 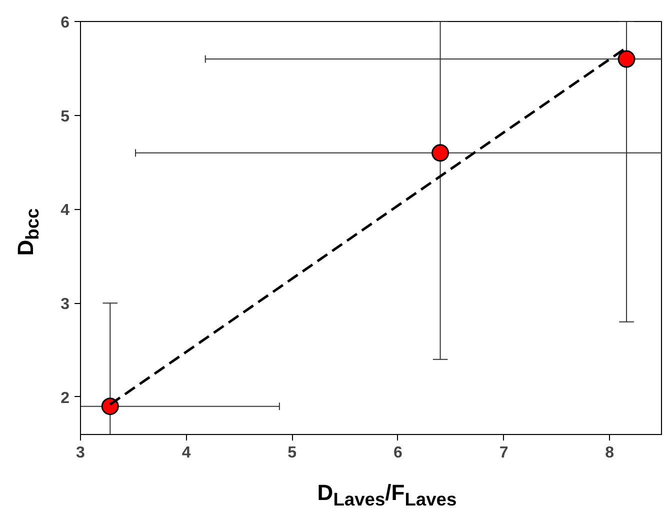 I want to click on x-axis-title: D$_{Laves}$/F$_{Laves}$, so click(x=387, y=495).